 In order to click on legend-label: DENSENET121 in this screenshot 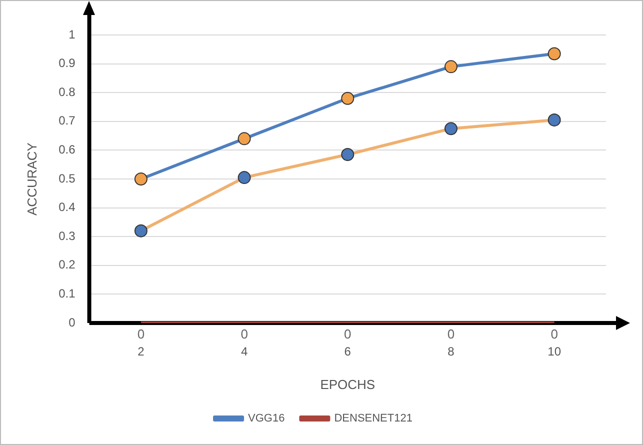, I will do `click(373, 418)`.